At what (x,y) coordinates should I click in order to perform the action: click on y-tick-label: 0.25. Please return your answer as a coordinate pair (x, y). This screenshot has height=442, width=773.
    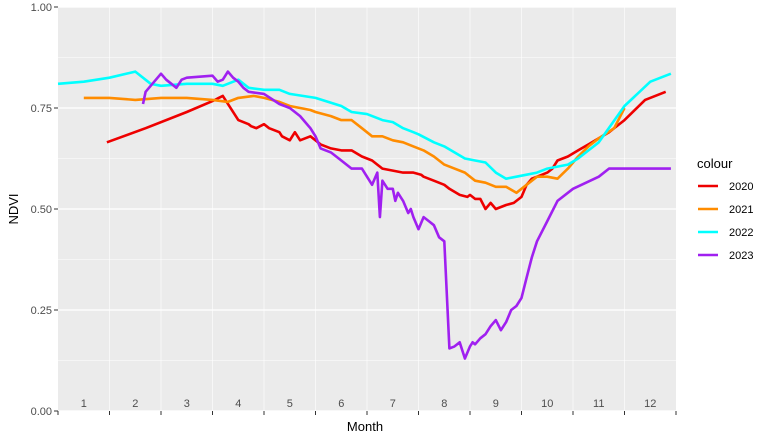
    Looking at the image, I should click on (41, 311).